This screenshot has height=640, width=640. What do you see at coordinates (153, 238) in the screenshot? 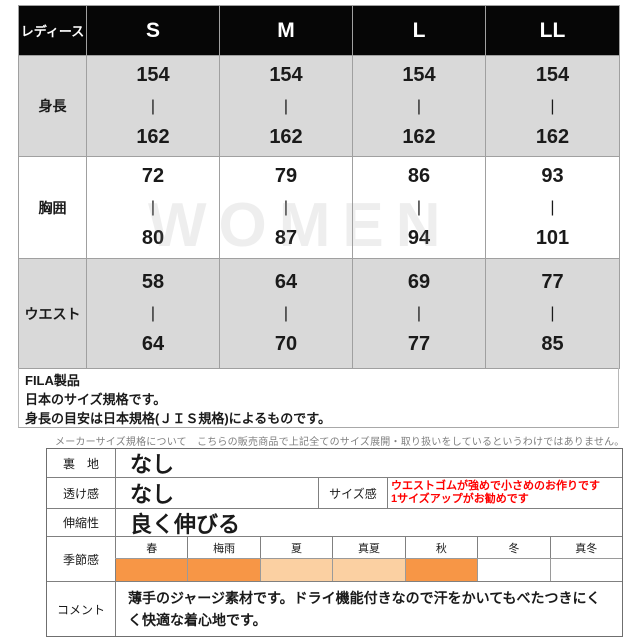
I see `range-max: 80` at bounding box center [153, 238].